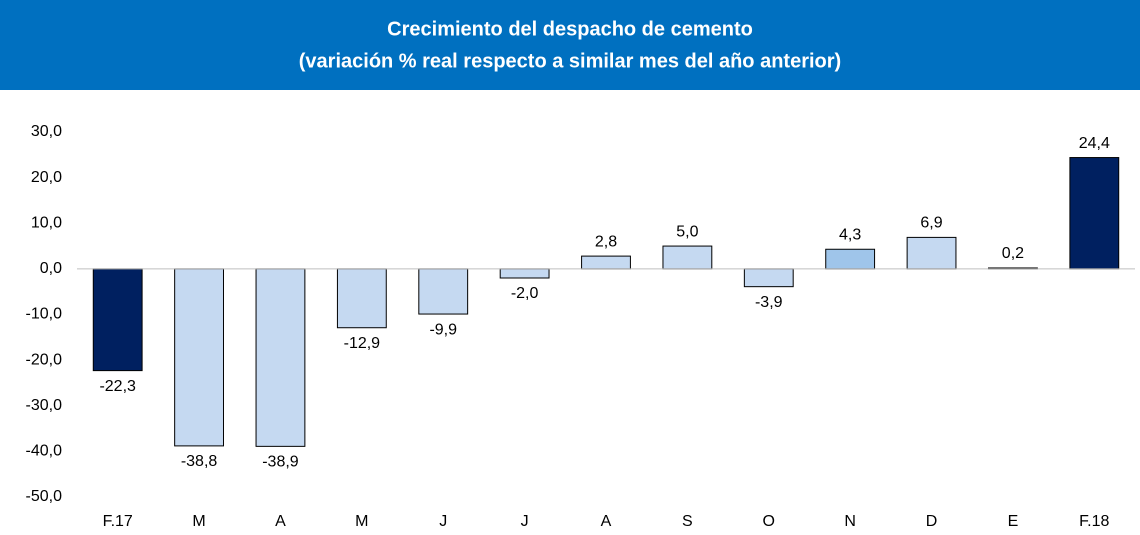  Describe the element at coordinates (687, 231) in the screenshot. I see `value-label: 5,0` at that location.